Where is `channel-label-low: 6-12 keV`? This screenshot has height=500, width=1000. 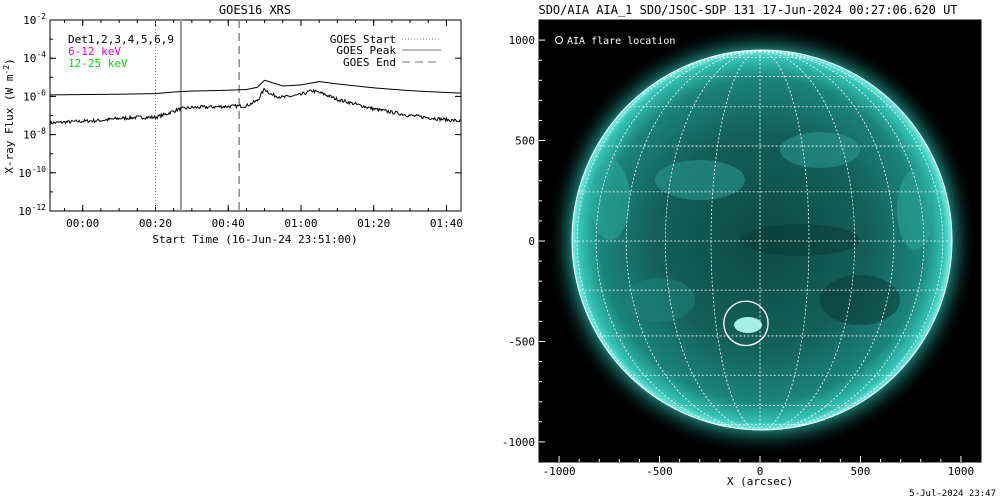 channel-label-low: 6-12 keV is located at coordinates (94, 51).